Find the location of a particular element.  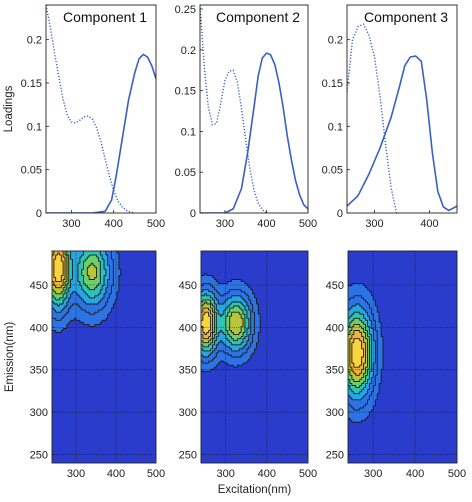

x-axis-title: Excitation(nm) is located at coordinates (255, 490).